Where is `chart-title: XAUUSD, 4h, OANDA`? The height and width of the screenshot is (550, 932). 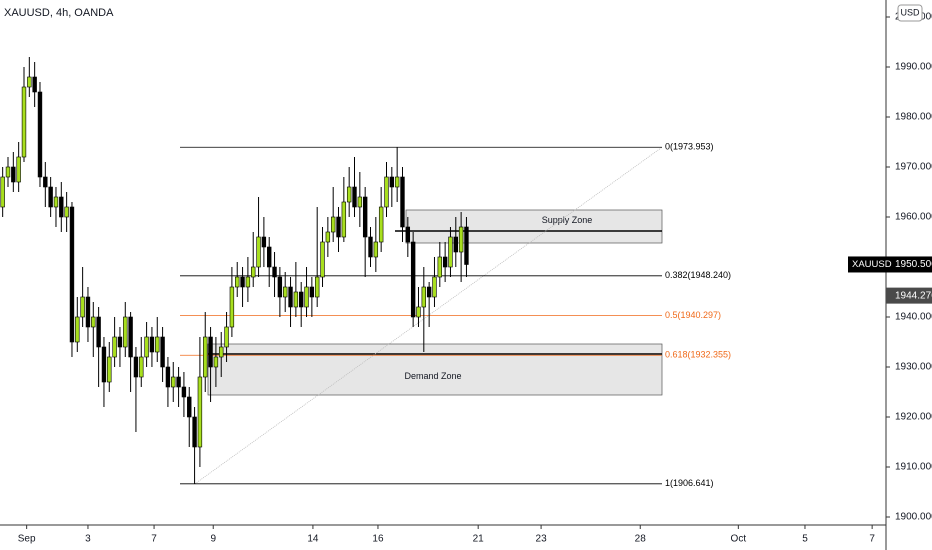
chart-title: XAUUSD, 4h, OANDA is located at coordinates (59, 13).